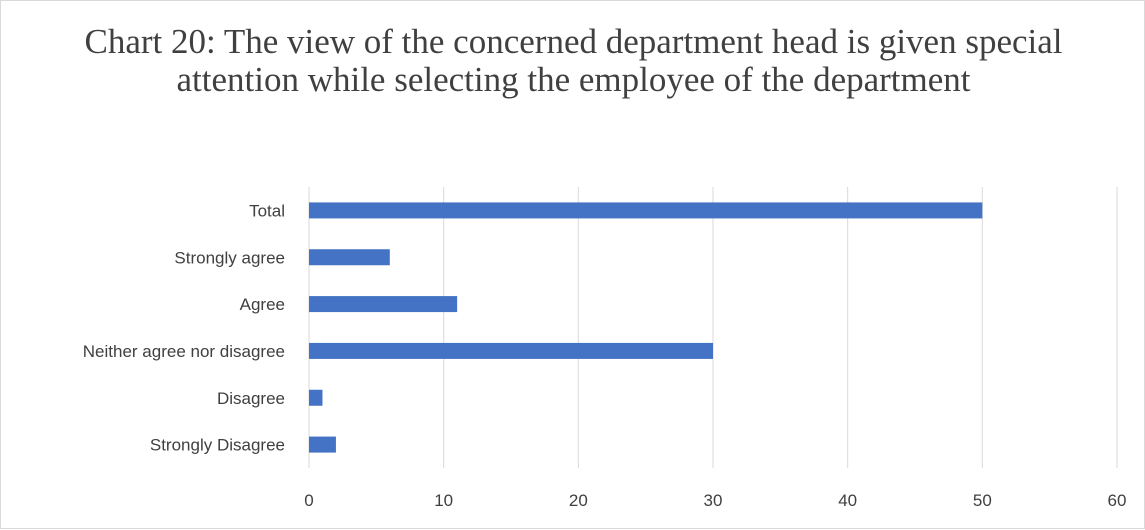  Describe the element at coordinates (251, 398) in the screenshot. I see `category-label: Disagree` at that location.